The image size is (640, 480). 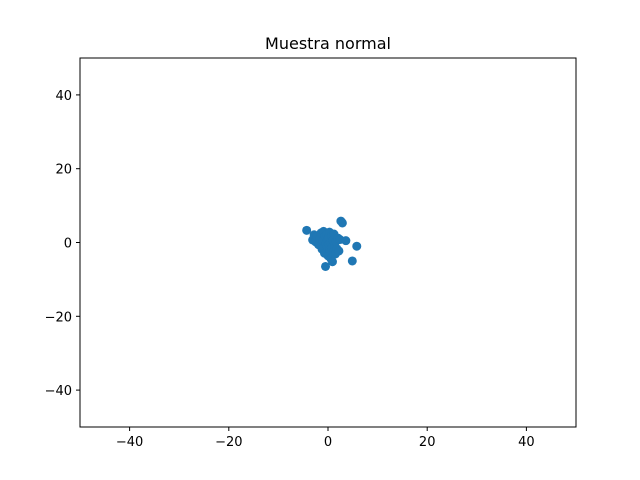 What do you see at coordinates (62, 244) in the screenshot?
I see `y-axis: 40 20 0 −20 −40` at bounding box center [62, 244].